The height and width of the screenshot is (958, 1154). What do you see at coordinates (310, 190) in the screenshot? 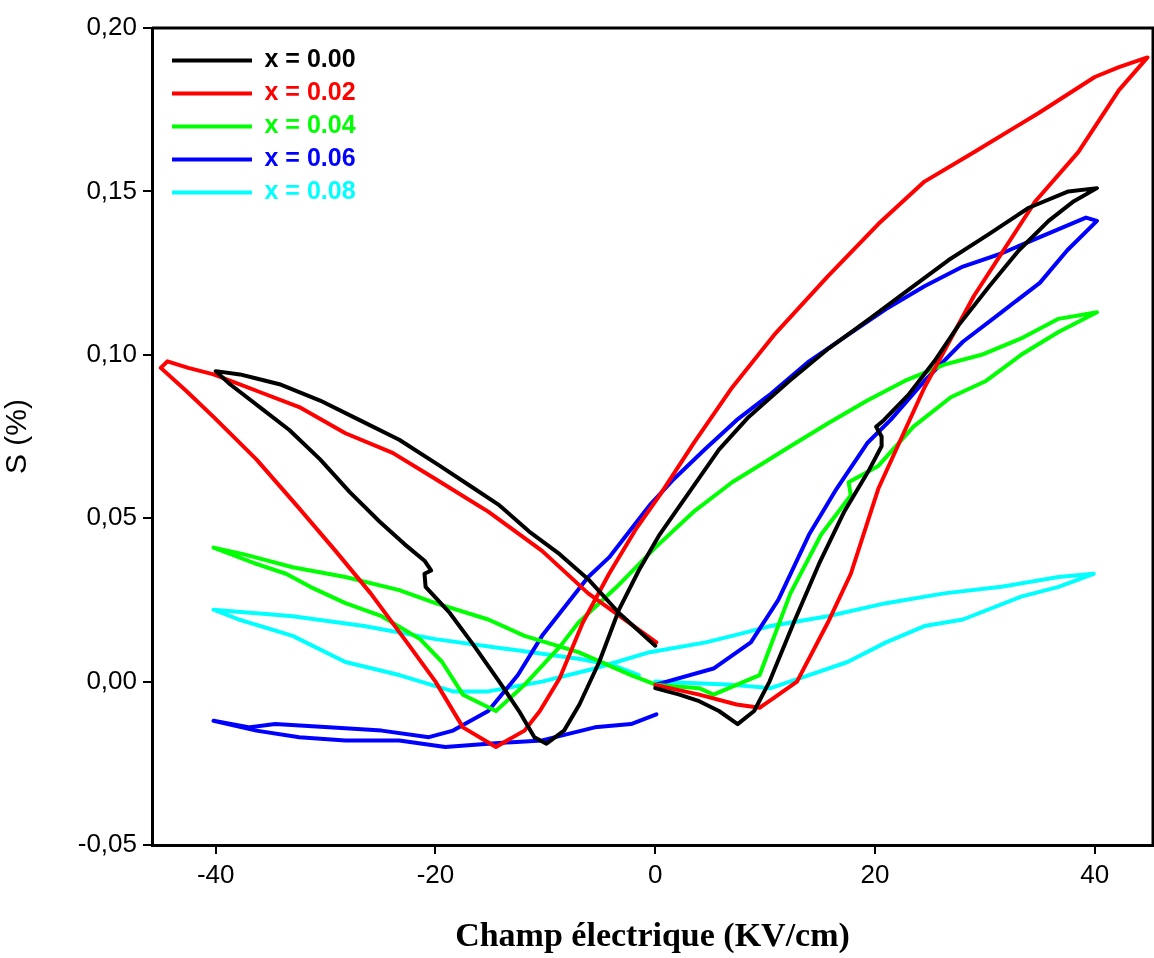
I see `legend-label: x = 0.08` at bounding box center [310, 190].